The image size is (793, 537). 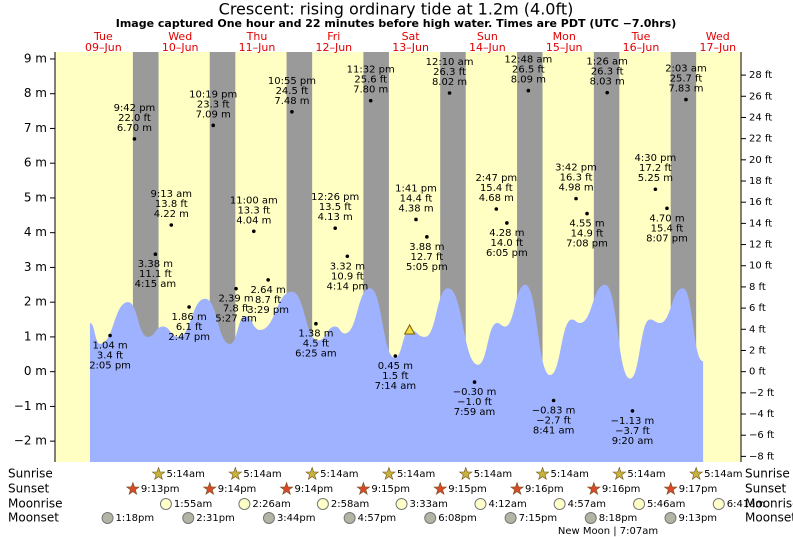 What do you see at coordinates (666, 218) in the screenshot?
I see `extreme-height: 4.70 m` at bounding box center [666, 218].